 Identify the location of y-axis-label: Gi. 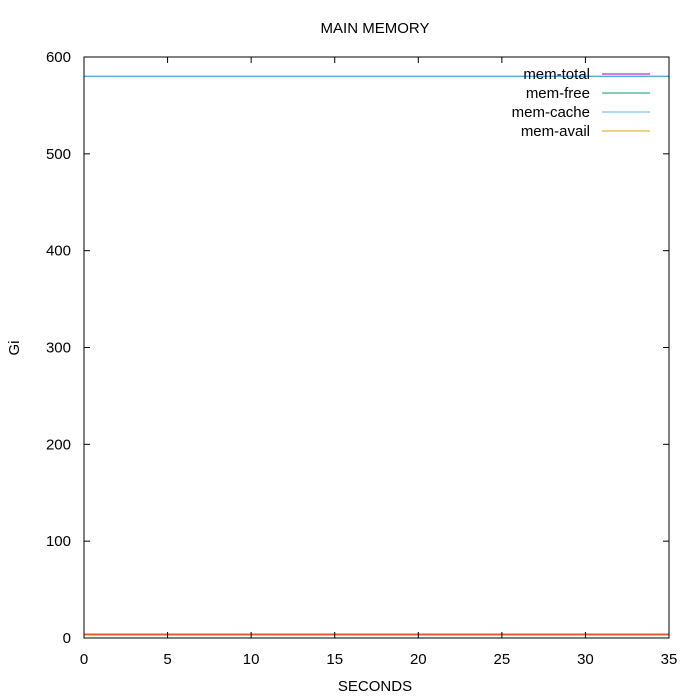
(14, 348).